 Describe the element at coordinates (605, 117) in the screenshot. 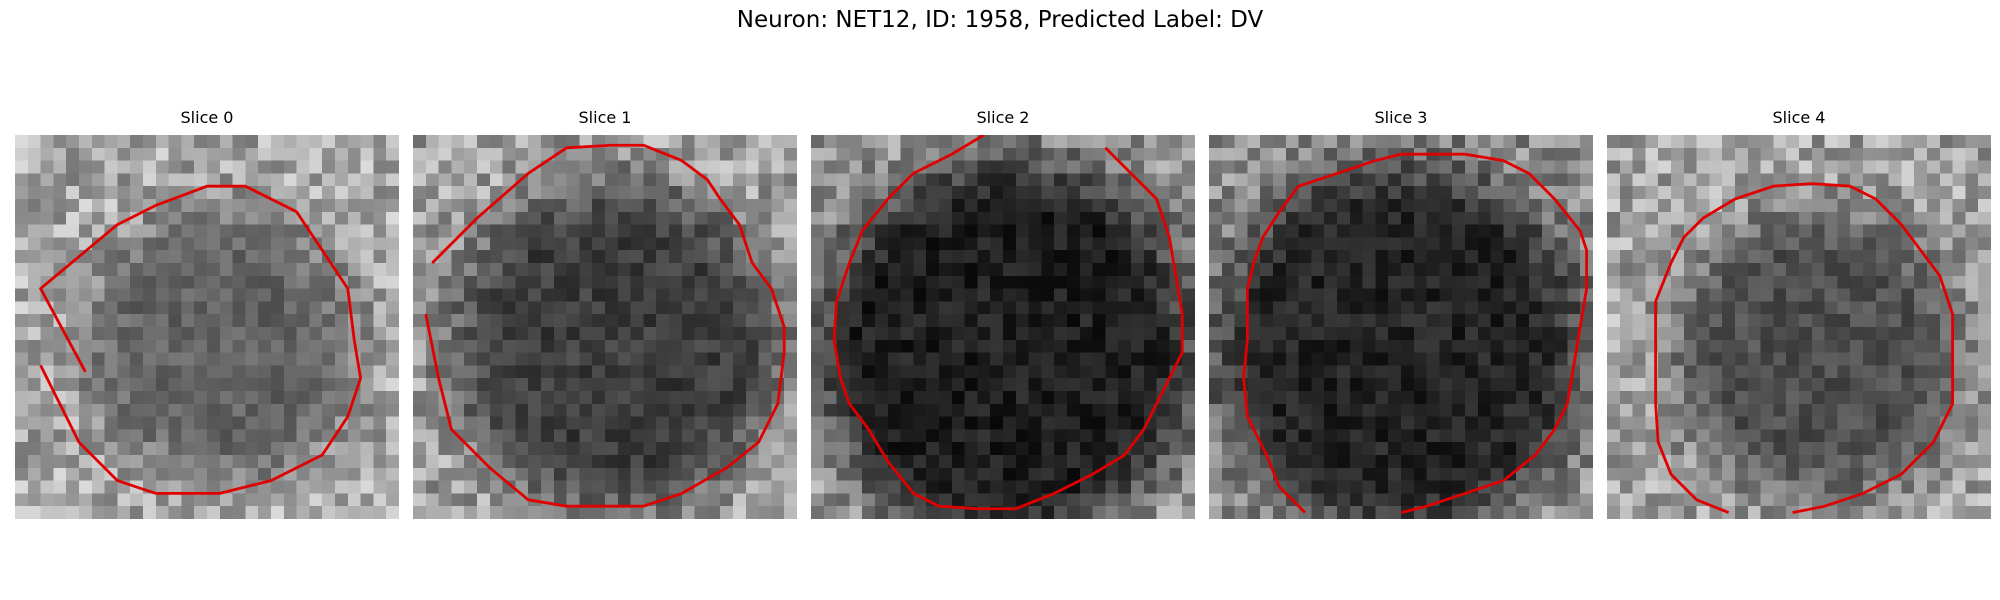

I see `panel-title: Slice 1` at that location.